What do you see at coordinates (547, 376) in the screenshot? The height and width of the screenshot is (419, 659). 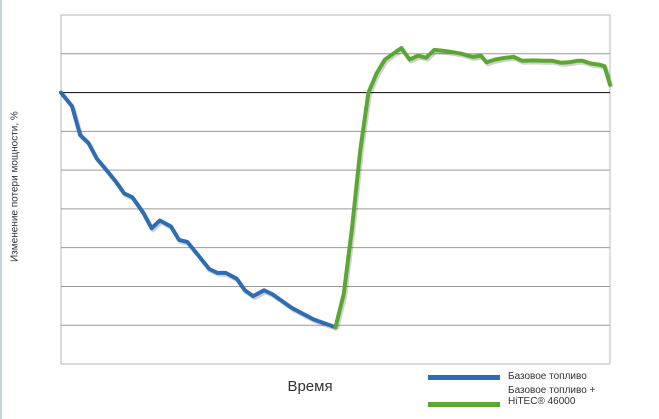 I see `legend-label-base-fuel: Базовое топливо` at bounding box center [547, 376].